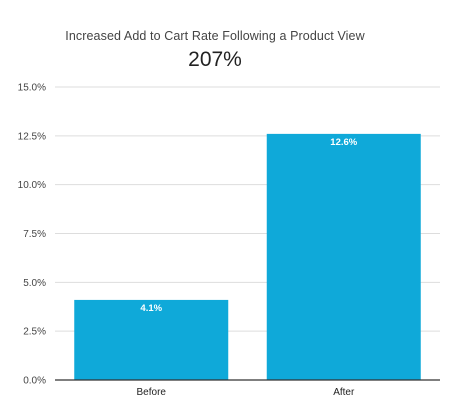 This screenshot has width=468, height=418. Describe the element at coordinates (34, 332) in the screenshot. I see `y-tick-label: 2.5%` at that location.